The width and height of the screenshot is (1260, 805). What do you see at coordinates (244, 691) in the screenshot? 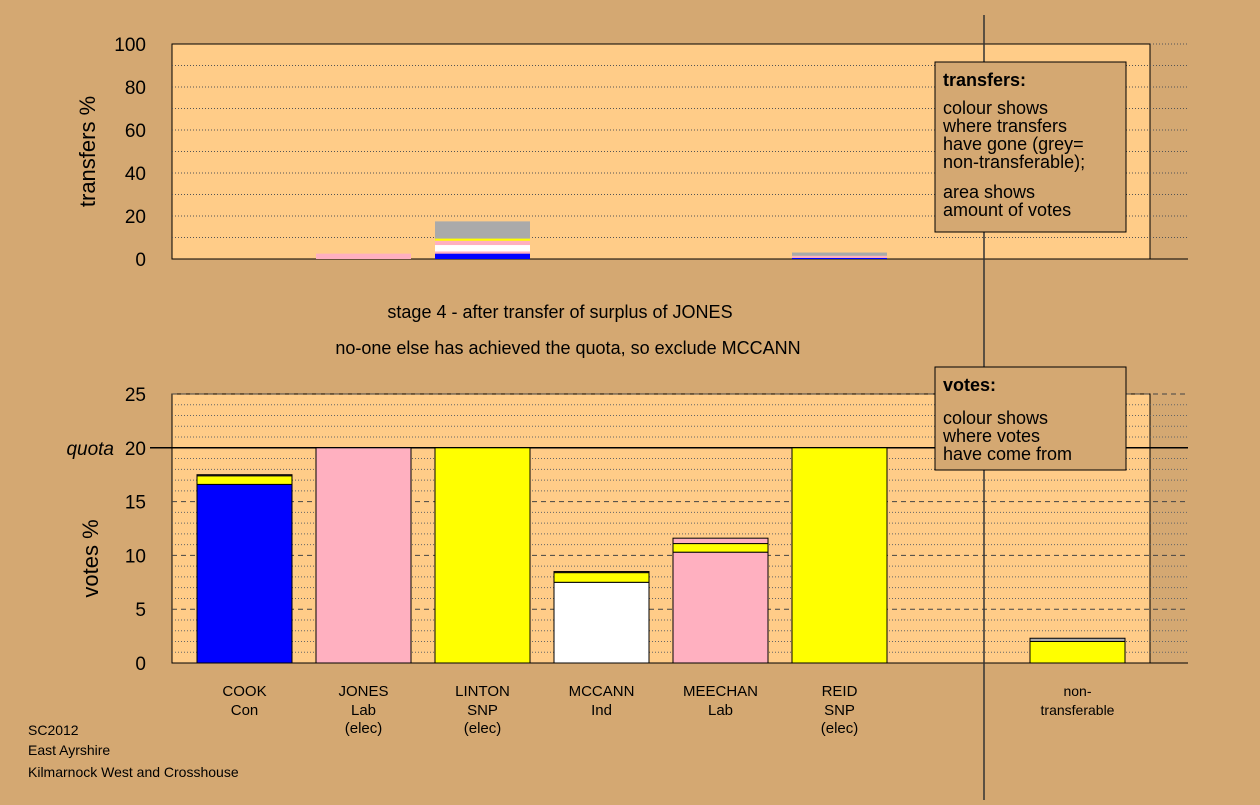
I see `candidate-name-label: COOK` at bounding box center [244, 691].